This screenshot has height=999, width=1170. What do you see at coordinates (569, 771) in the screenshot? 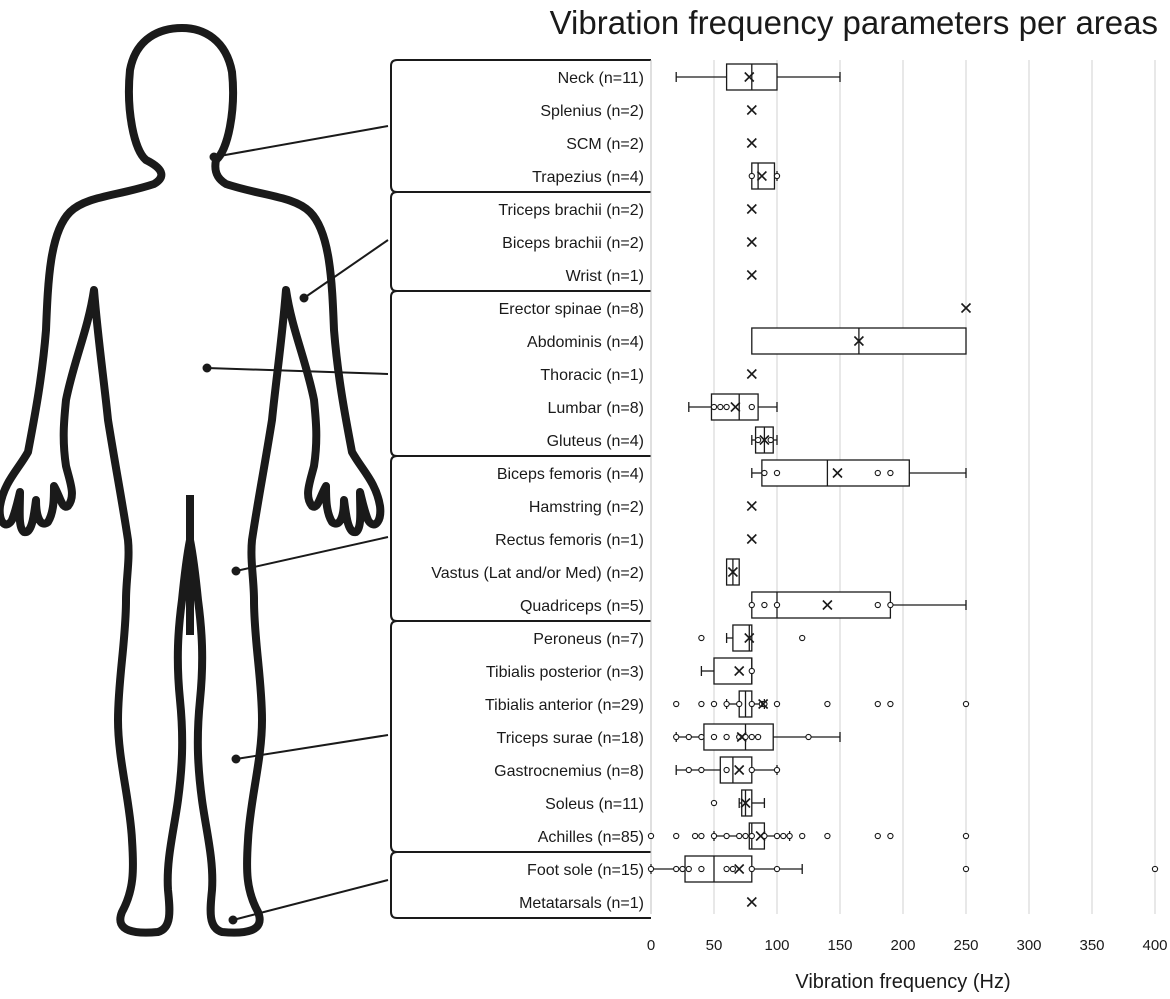
I see `row-label: Gastrocnemius (n=8)` at bounding box center [569, 771].